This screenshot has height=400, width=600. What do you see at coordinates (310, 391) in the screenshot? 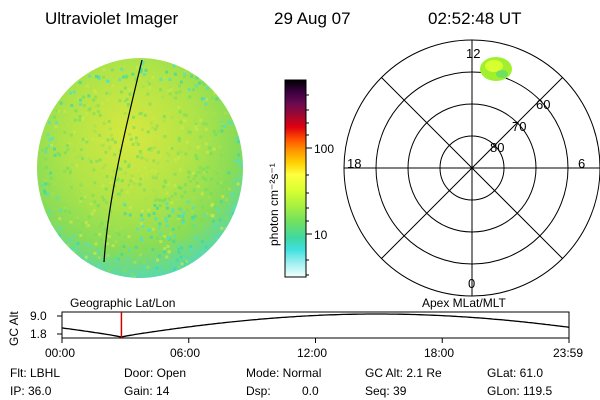
I see `dsp-value: 0.0` at bounding box center [310, 391].